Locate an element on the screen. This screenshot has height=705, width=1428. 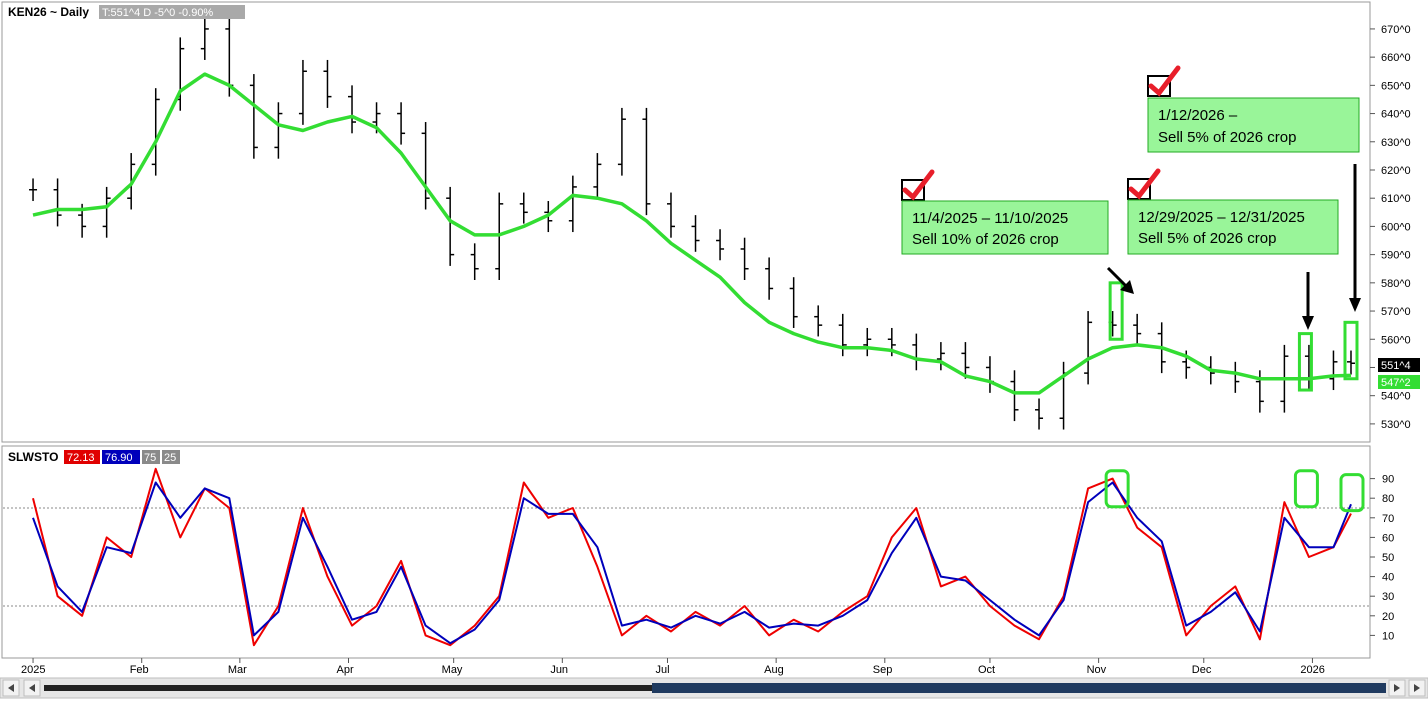
x-tick-label: Oct is located at coordinates (986, 670).